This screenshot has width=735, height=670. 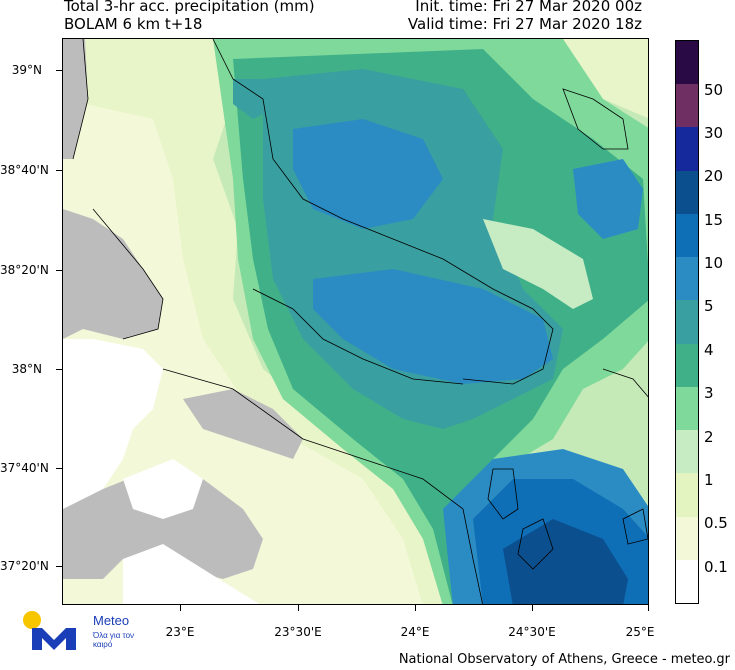 I want to click on colorbar-label: 10, so click(x=714, y=263).